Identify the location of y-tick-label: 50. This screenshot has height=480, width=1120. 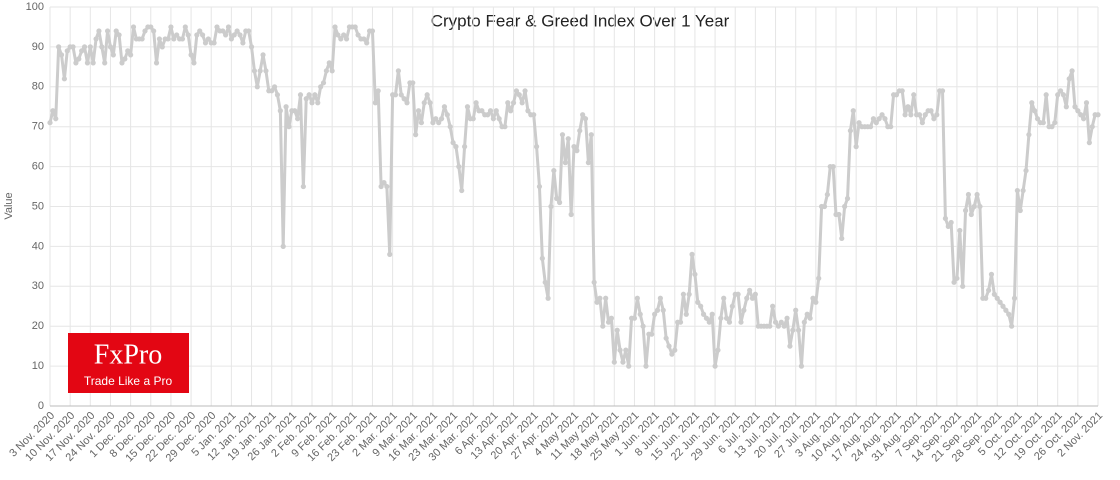
(38, 206).